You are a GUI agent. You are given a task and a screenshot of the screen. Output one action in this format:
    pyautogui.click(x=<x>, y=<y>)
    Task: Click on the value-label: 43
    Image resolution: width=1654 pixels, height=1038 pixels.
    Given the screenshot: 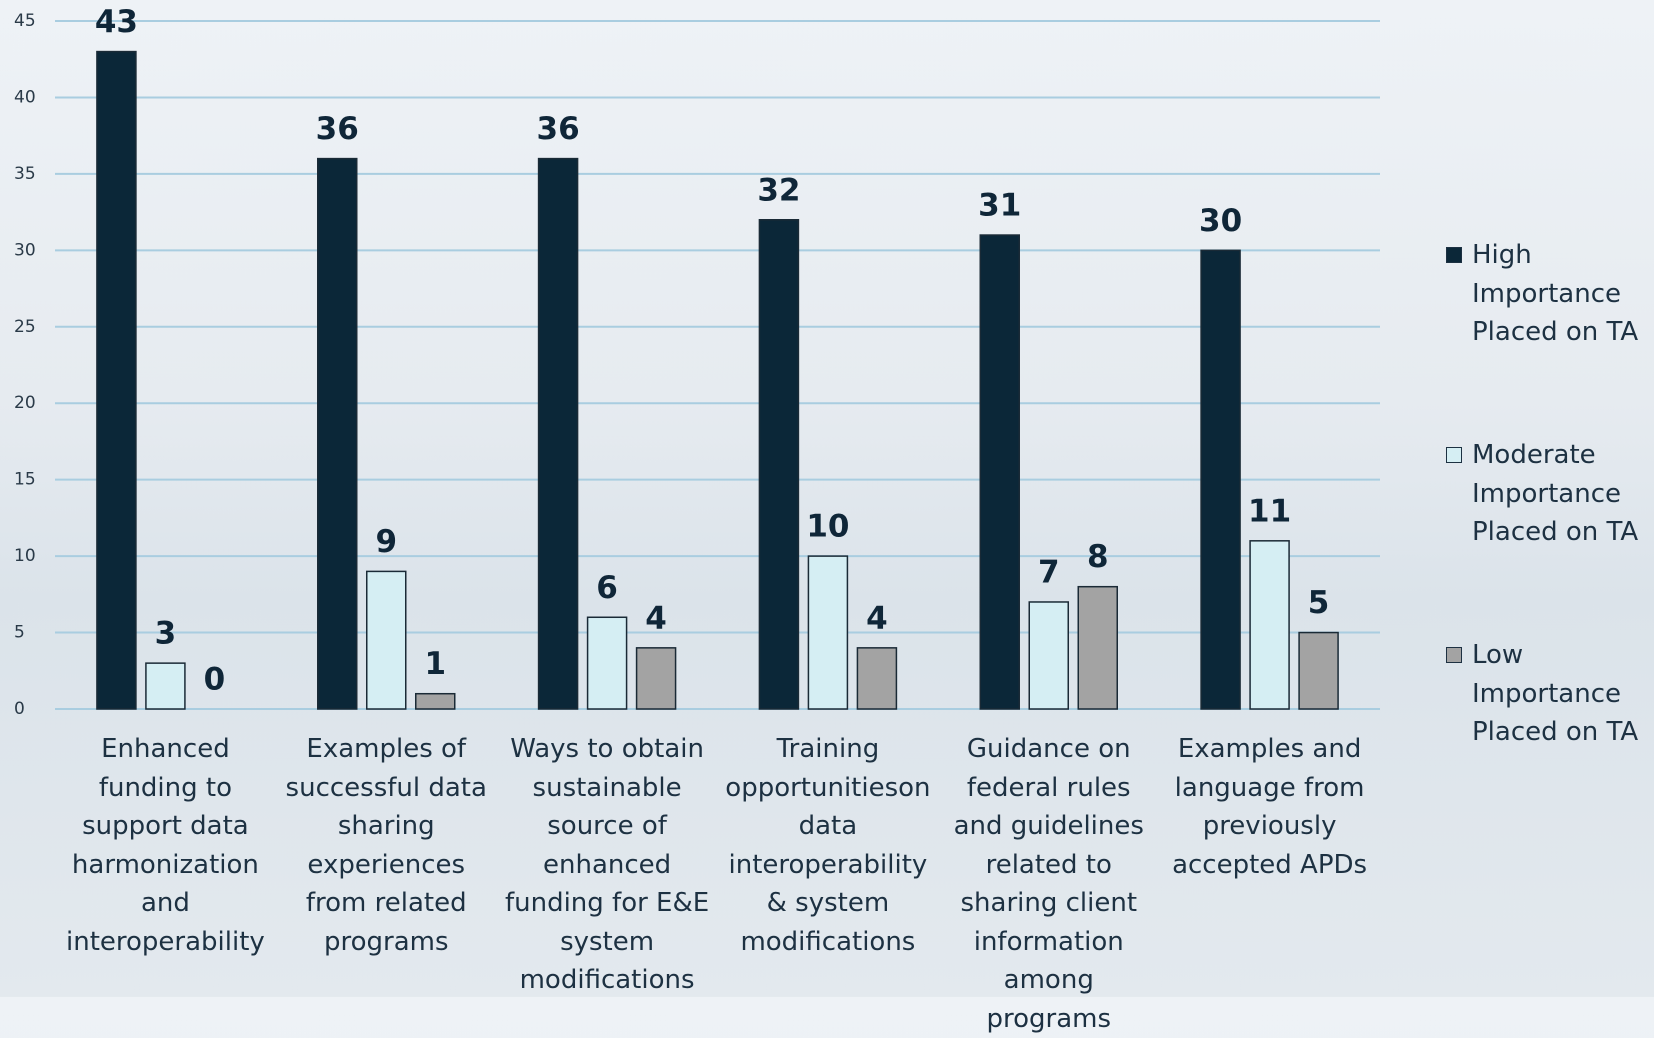 What is the action you would take?
    pyautogui.click(x=116, y=22)
    